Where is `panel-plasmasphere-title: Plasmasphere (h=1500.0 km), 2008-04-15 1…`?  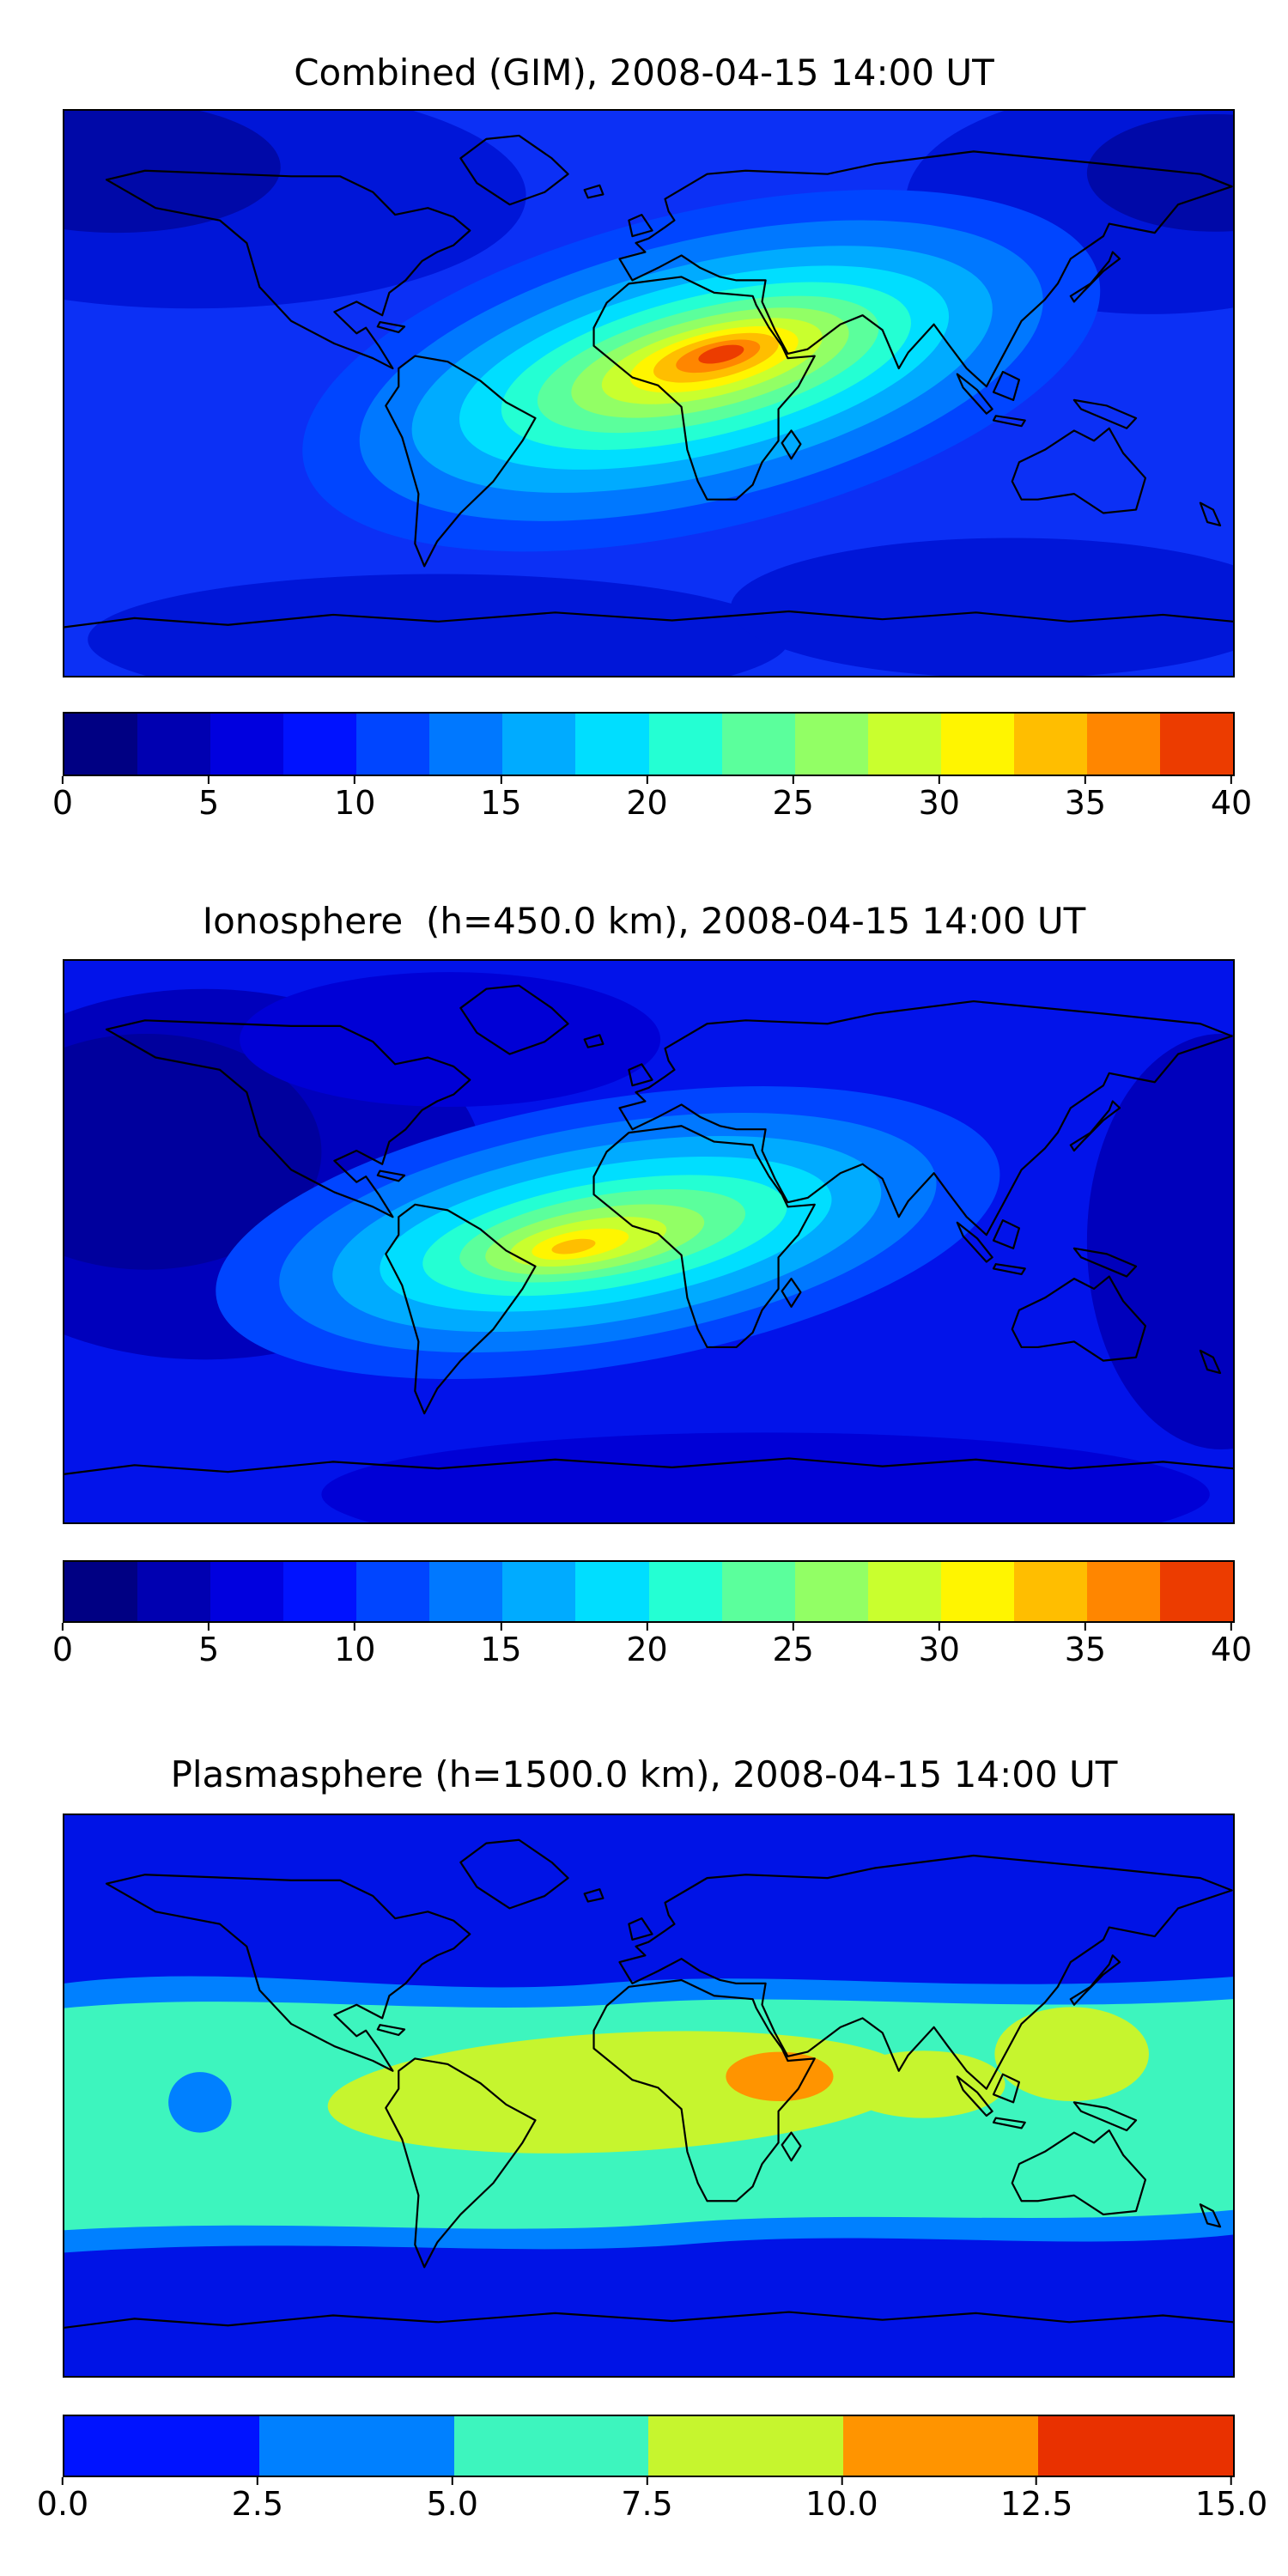 panel-plasmasphere-title: Plasmasphere (h=1500.0 km), 2008-04-15 1… is located at coordinates (644, 1774).